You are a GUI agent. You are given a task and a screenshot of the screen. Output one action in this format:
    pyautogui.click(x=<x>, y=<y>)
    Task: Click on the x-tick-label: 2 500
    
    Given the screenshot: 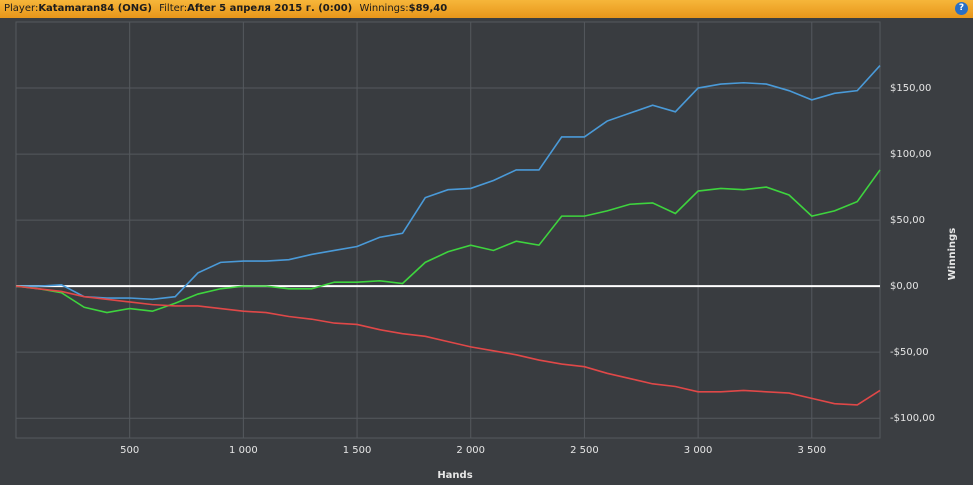 What is the action you would take?
    pyautogui.click(x=584, y=450)
    